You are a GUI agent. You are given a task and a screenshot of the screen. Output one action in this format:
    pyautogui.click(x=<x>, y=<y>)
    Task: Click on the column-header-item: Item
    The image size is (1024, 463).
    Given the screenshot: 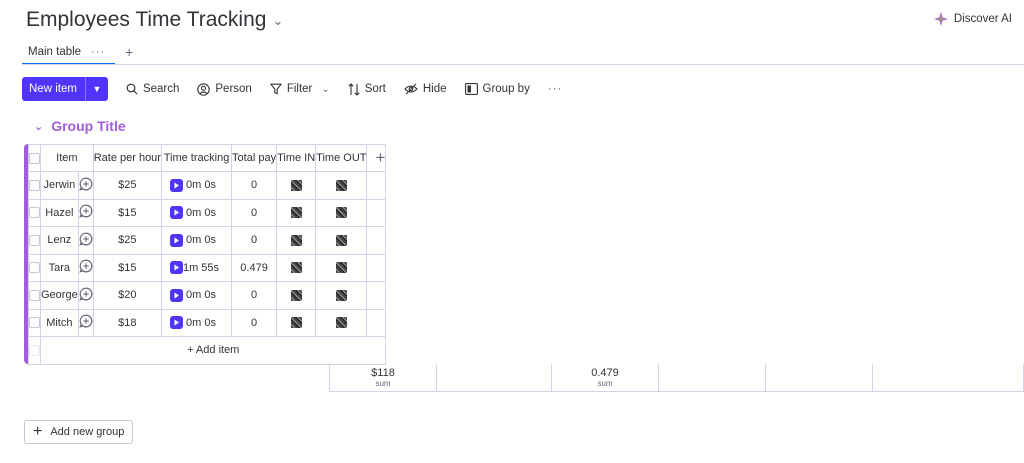 What is the action you would take?
    pyautogui.click(x=67, y=158)
    